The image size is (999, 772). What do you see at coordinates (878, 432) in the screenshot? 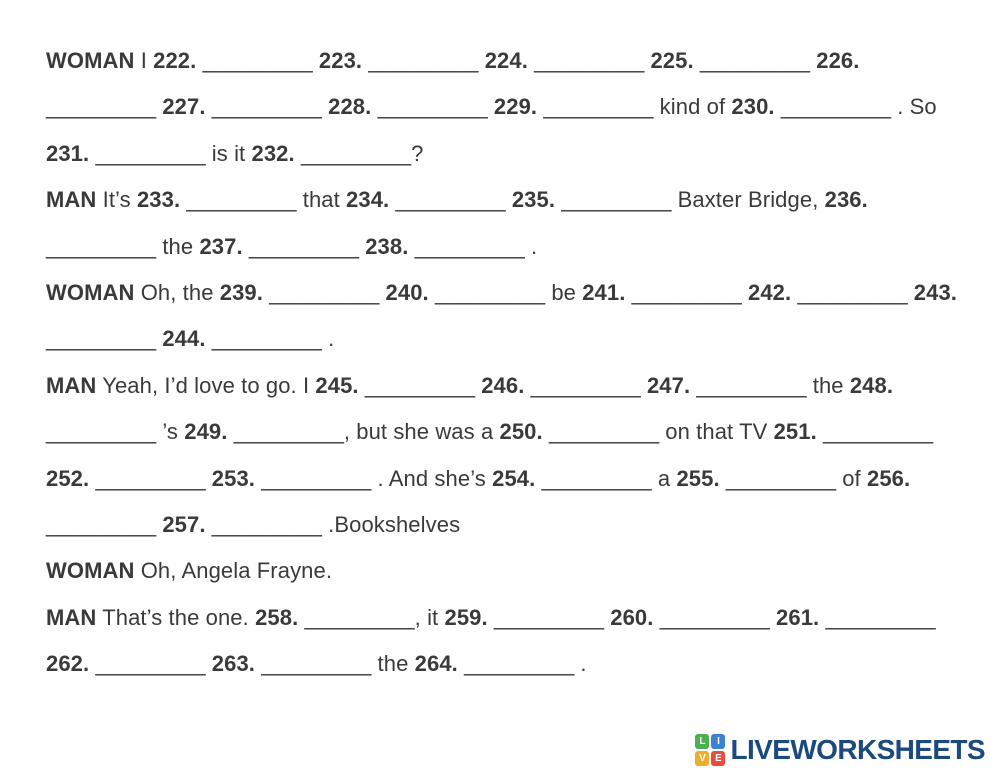
I see `answer-blank-251: _________` at bounding box center [878, 432].